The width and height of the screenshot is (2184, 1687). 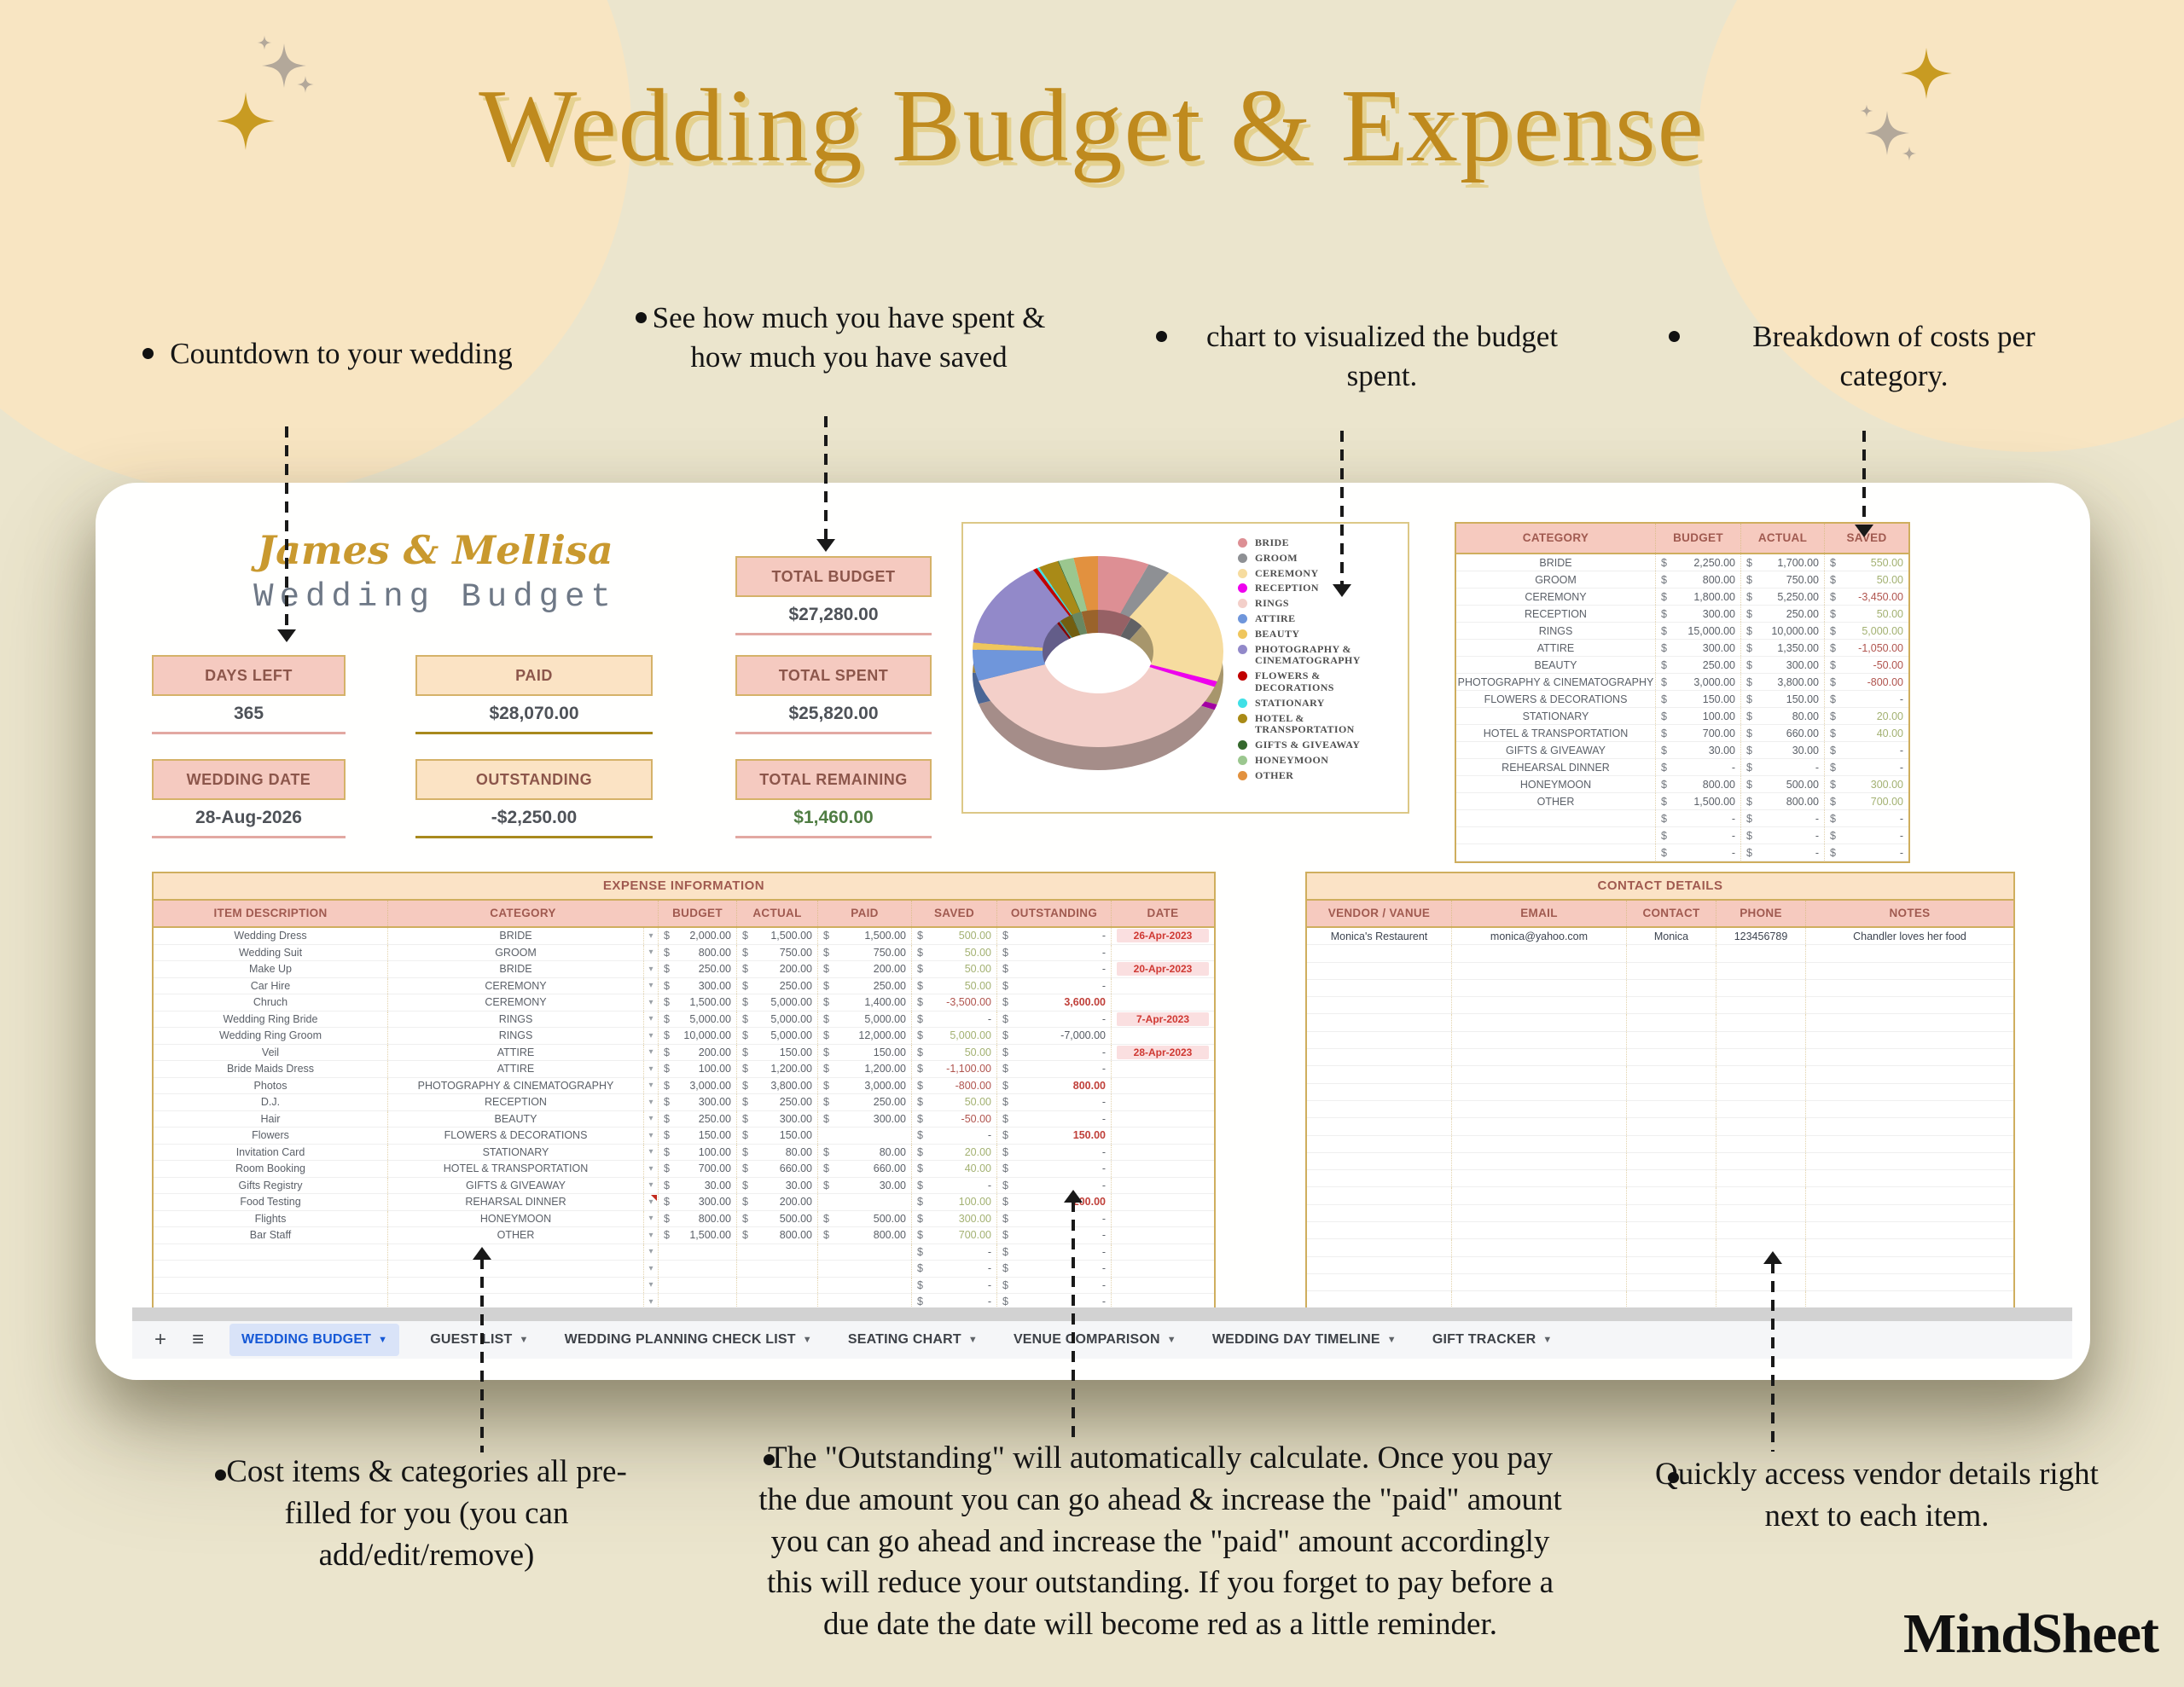 I want to click on pie-slice, so click(x=1069, y=586).